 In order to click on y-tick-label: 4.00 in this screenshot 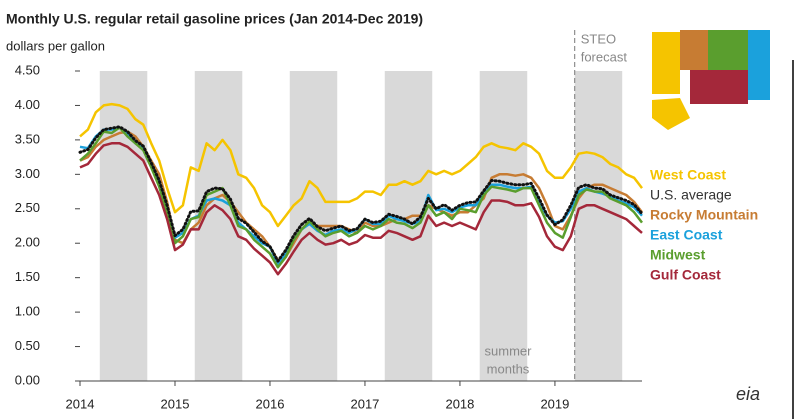, I will do `click(27, 104)`.